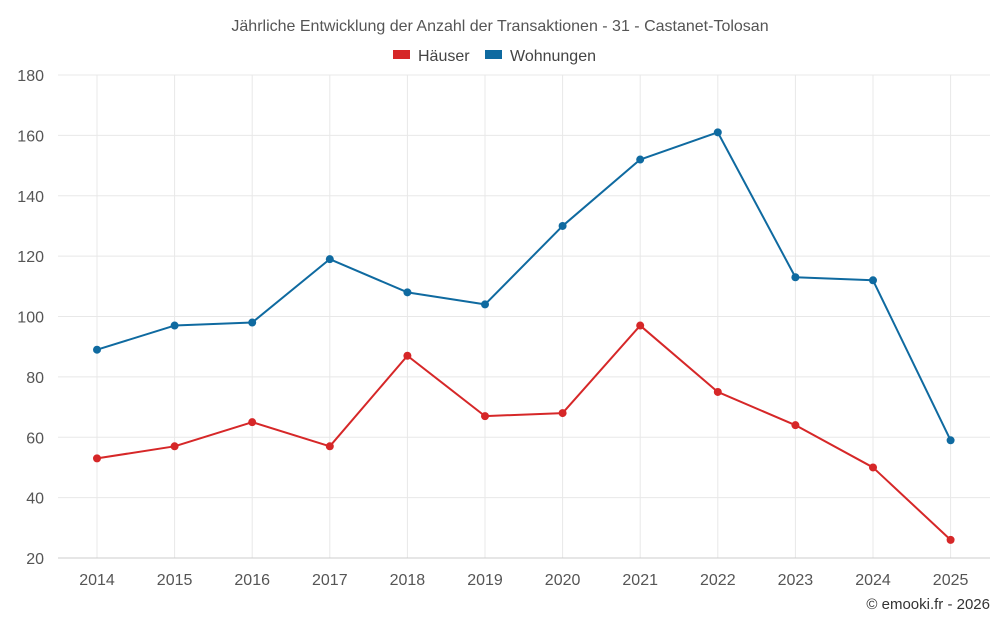  Describe the element at coordinates (640, 580) in the screenshot. I see `x-tick-label-2021: 2021` at that location.